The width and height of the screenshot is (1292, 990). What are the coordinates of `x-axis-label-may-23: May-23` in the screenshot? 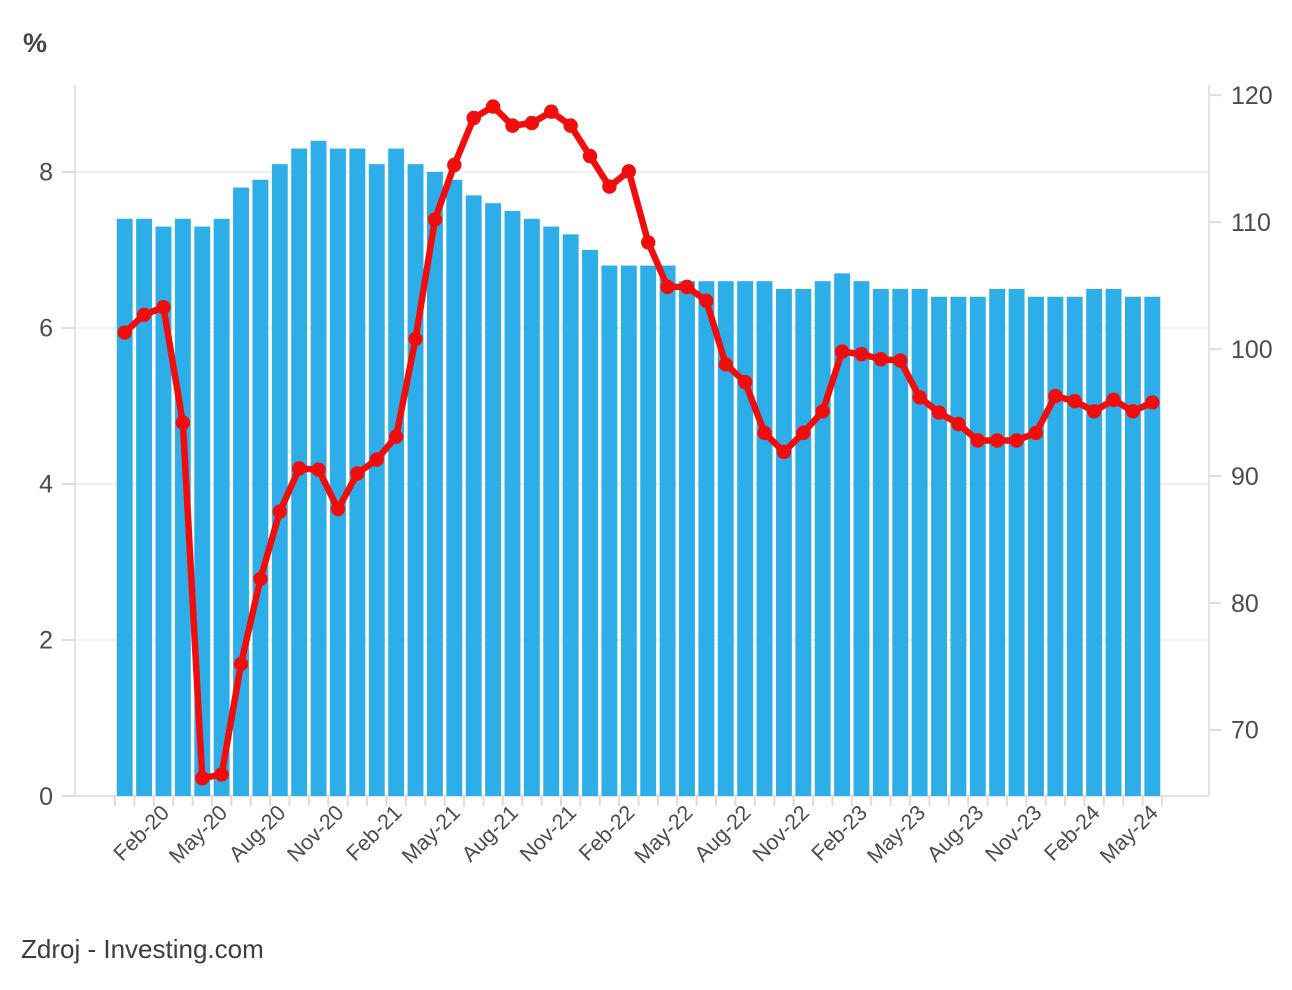 It's located at (897, 835).